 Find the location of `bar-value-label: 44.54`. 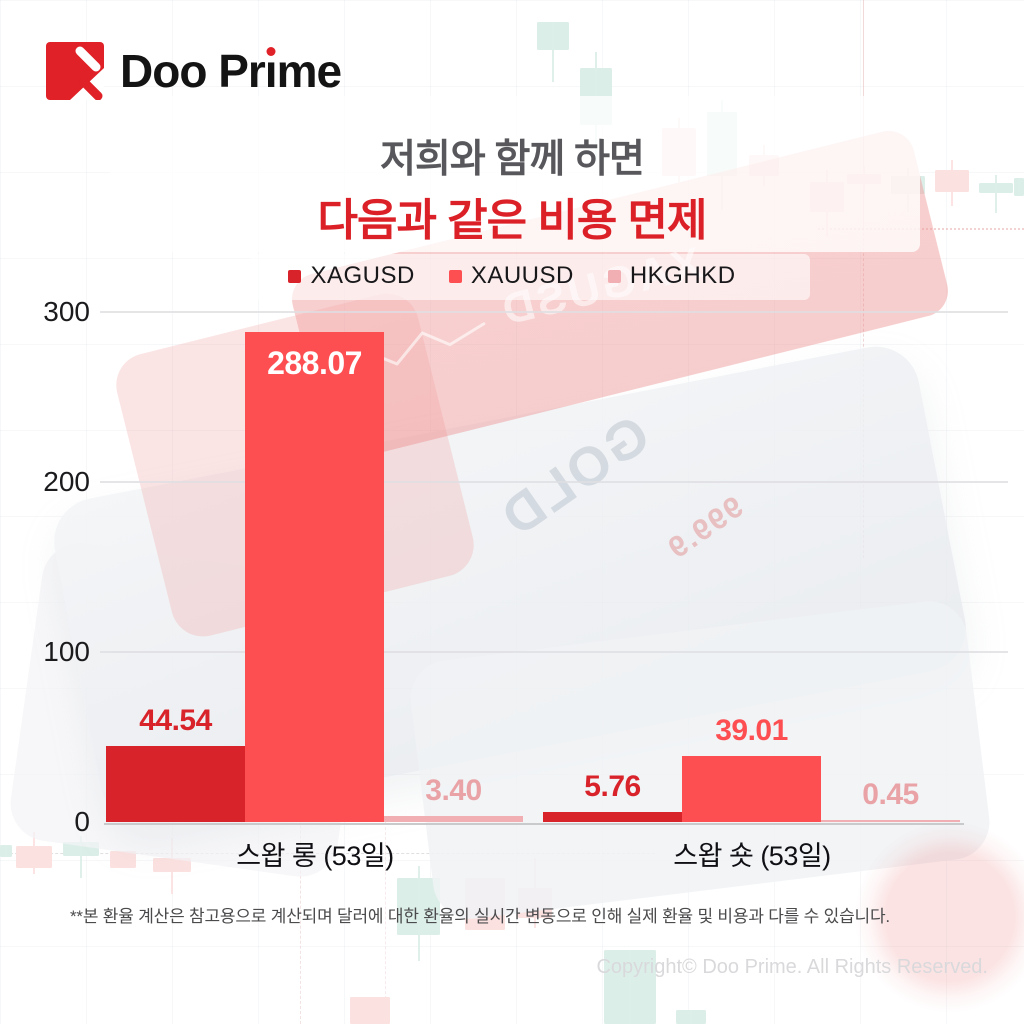

bar-value-label: 44.54 is located at coordinates (175, 721).